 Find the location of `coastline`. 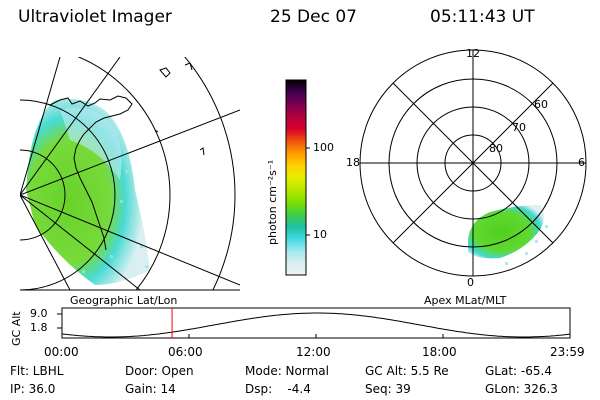

coastline is located at coordinates (91, 173).